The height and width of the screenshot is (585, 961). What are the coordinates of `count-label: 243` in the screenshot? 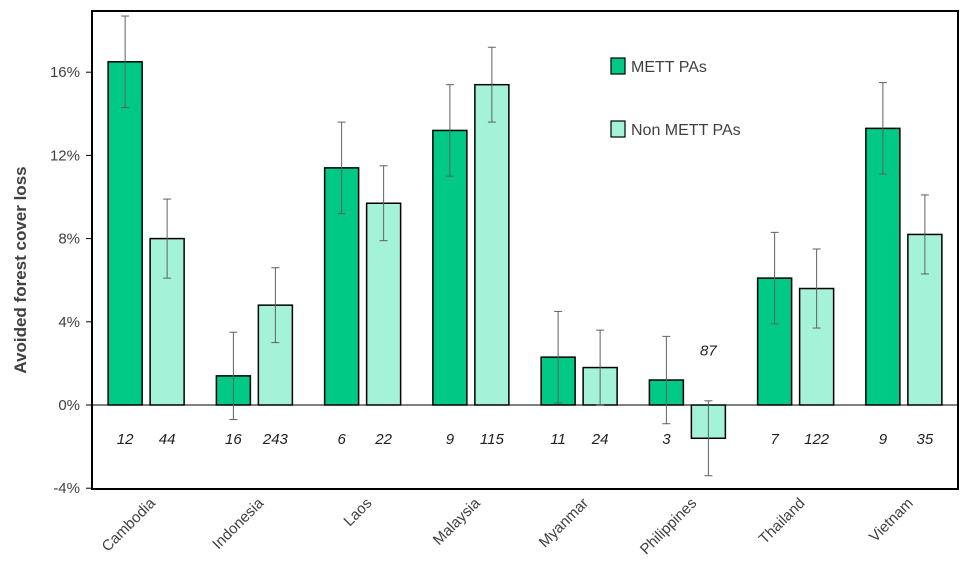 It's located at (275, 439).